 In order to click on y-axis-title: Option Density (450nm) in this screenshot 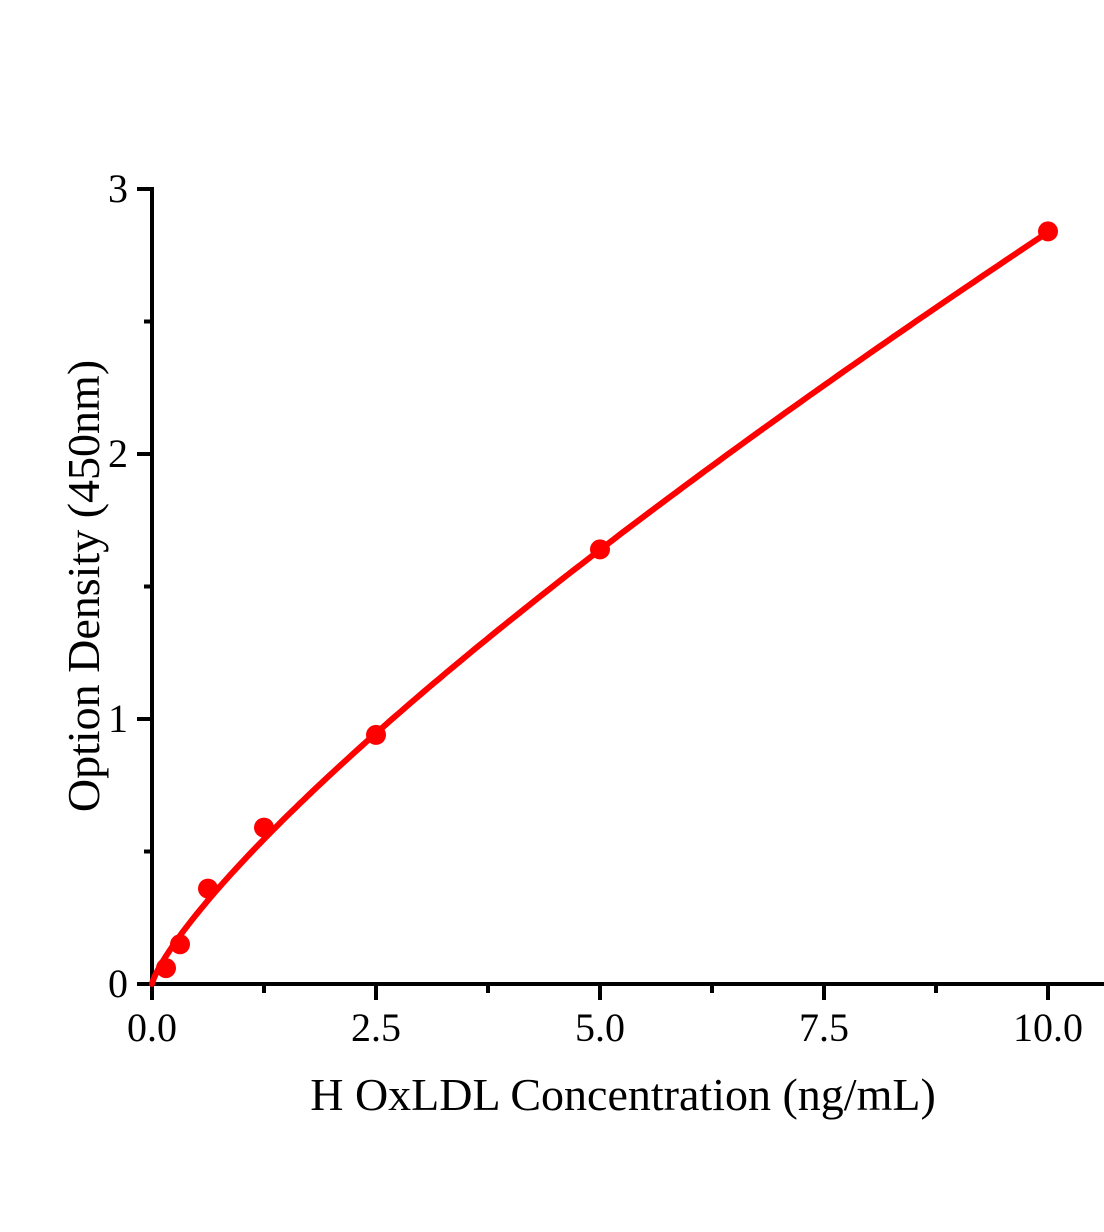, I will do `click(83, 586)`.